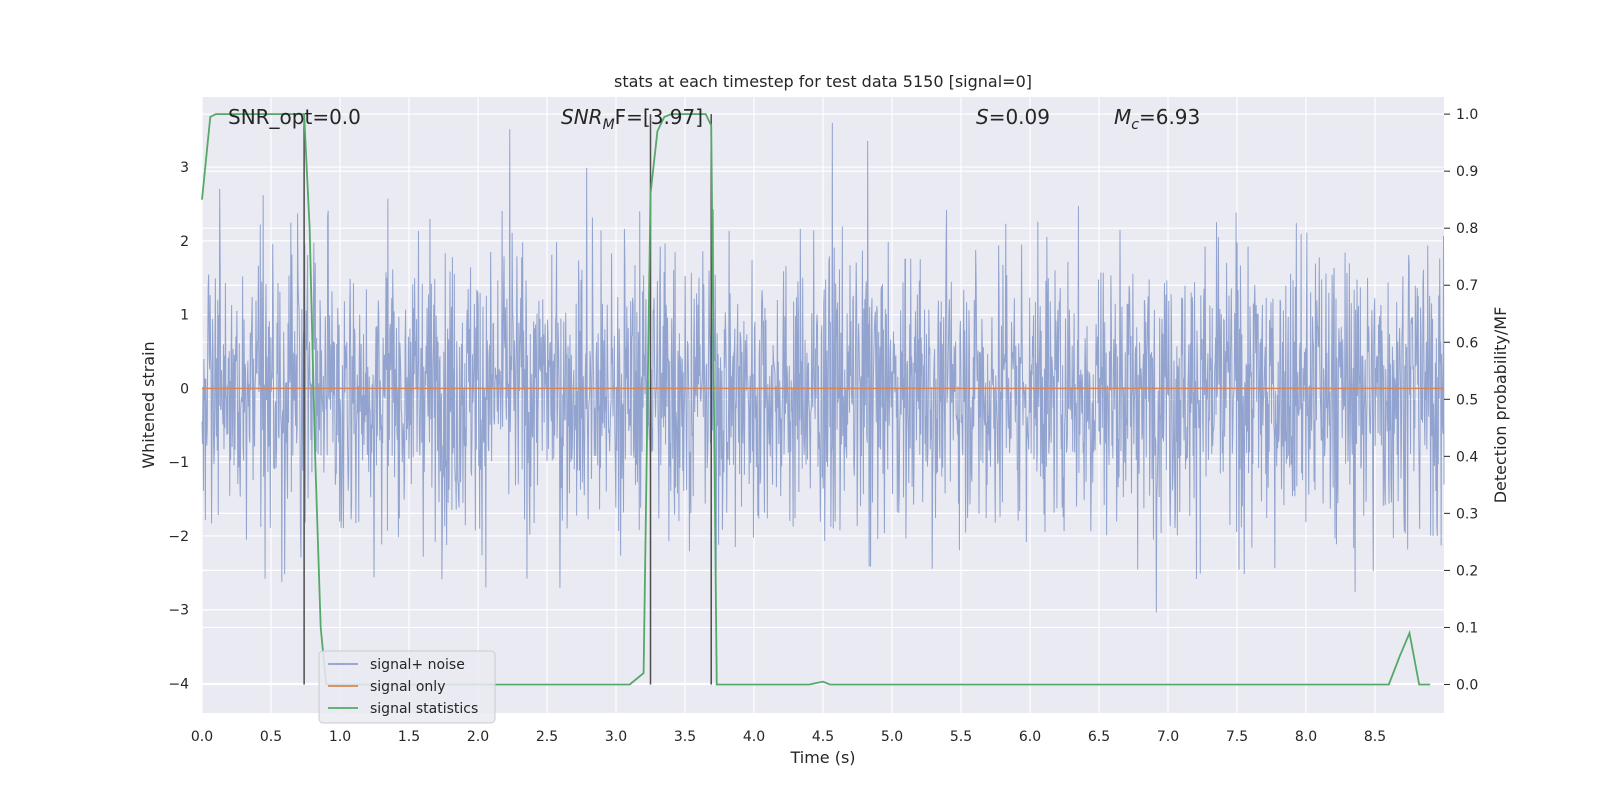 The width and height of the screenshot is (1600, 800). Describe the element at coordinates (184, 168) in the screenshot. I see `y-left-tick-0: 3` at that location.